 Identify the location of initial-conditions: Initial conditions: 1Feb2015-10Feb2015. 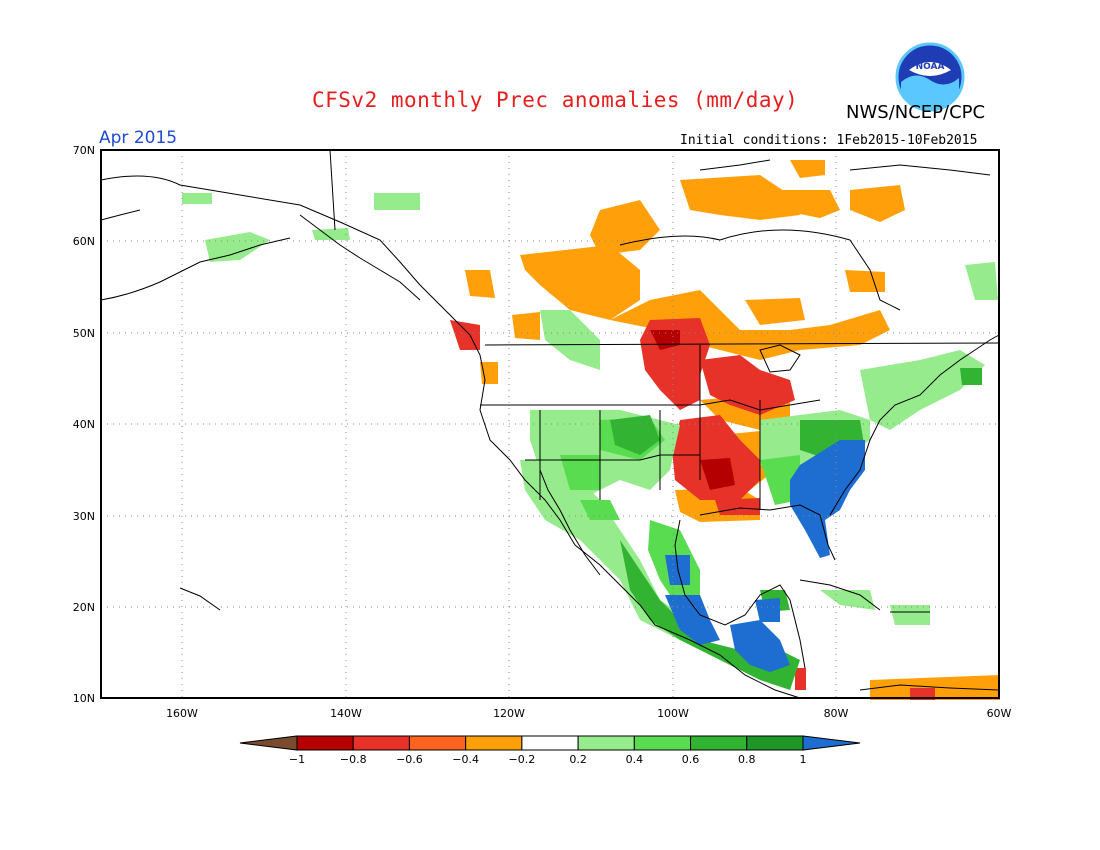
(829, 140).